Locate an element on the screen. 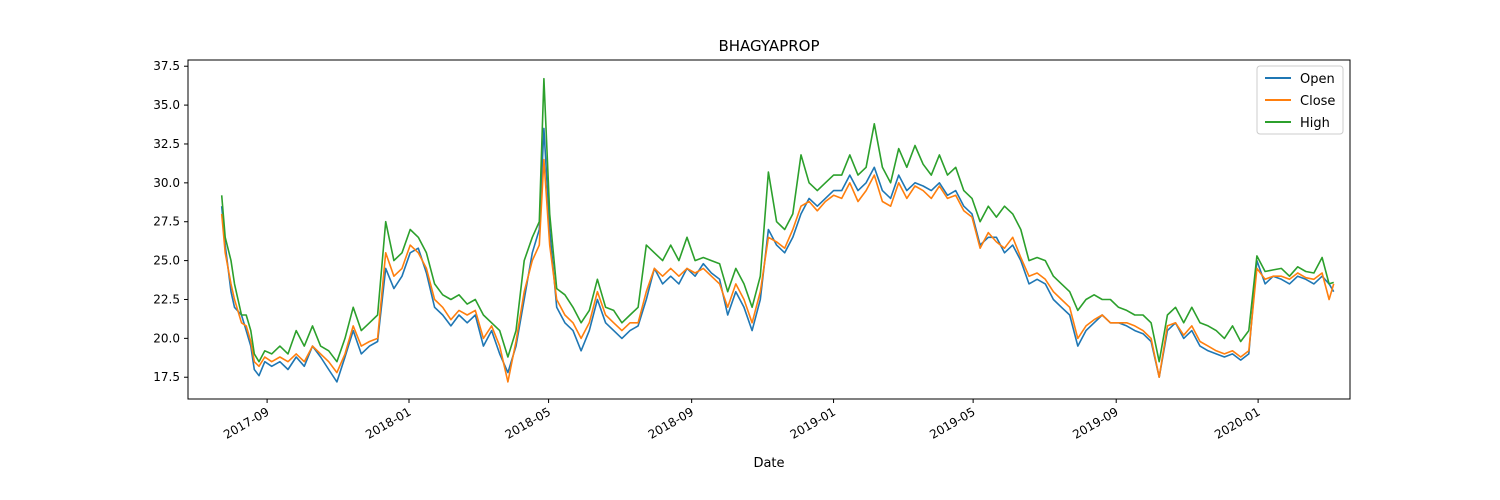 The width and height of the screenshot is (1500, 500). y-tick-label: 25.0 is located at coordinates (166, 261).